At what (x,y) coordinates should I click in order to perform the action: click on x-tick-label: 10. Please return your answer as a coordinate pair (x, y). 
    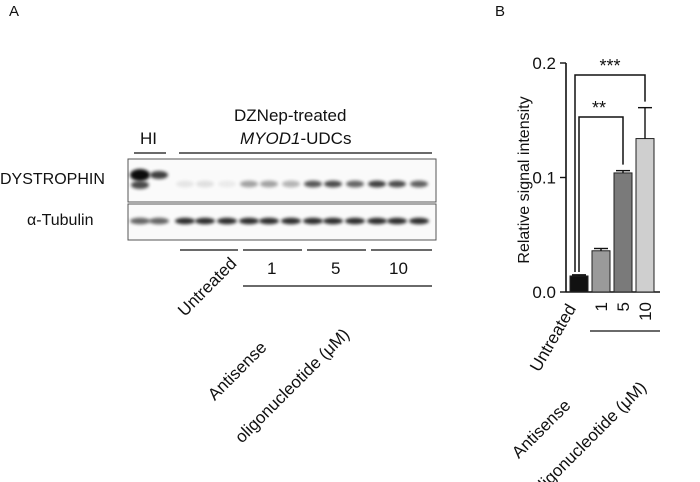
    Looking at the image, I should click on (645, 311).